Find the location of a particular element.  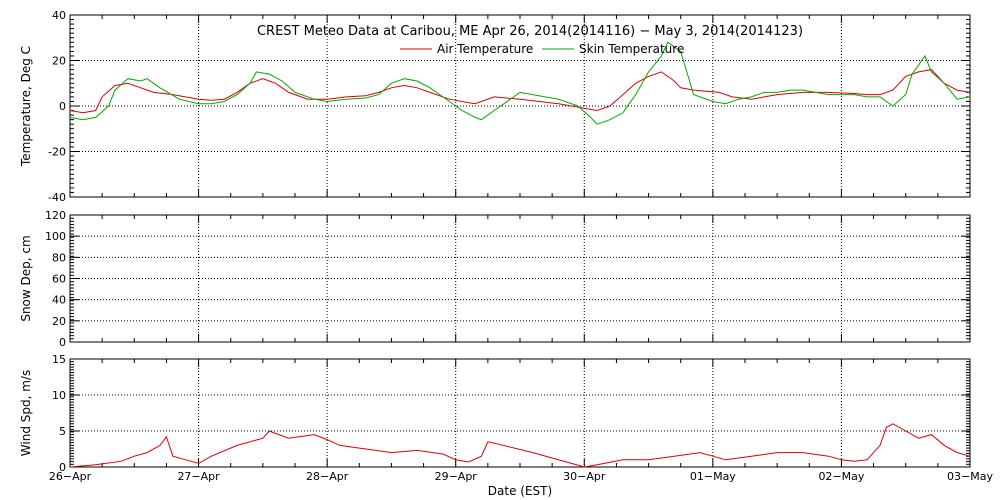

y-axis-label: Snow Dep, cm is located at coordinates (26, 278).